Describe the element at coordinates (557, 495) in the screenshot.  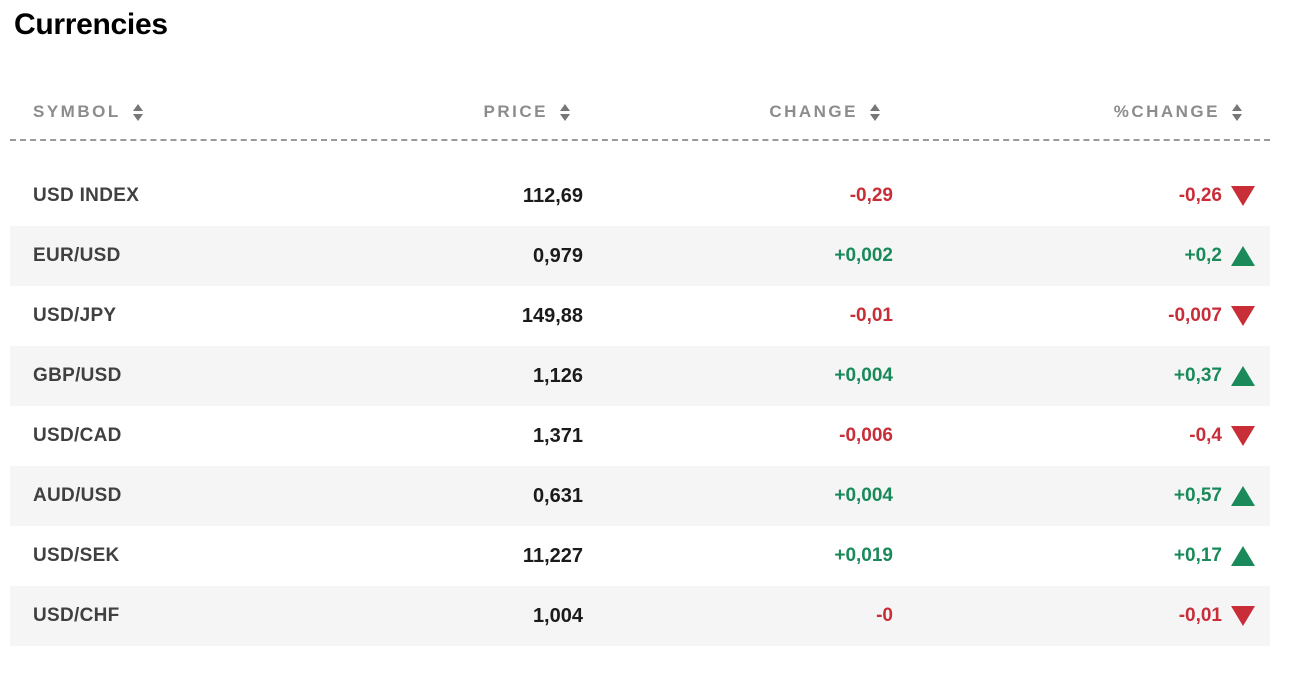
I see `price-value: 0,631` at that location.